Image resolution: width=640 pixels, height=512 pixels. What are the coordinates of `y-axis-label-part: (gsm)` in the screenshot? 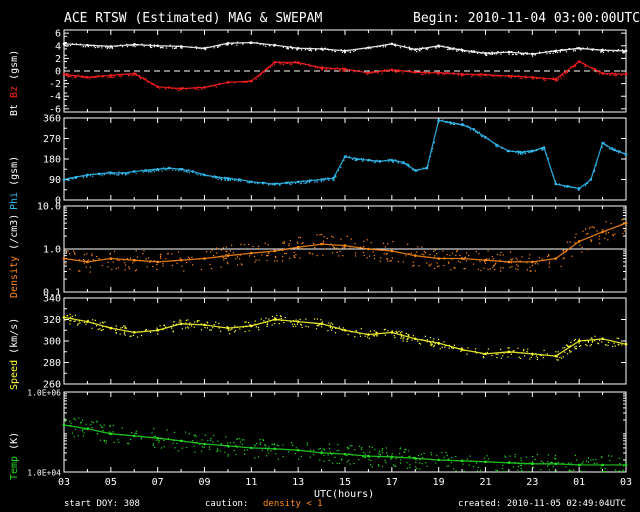 It's located at (14, 64).